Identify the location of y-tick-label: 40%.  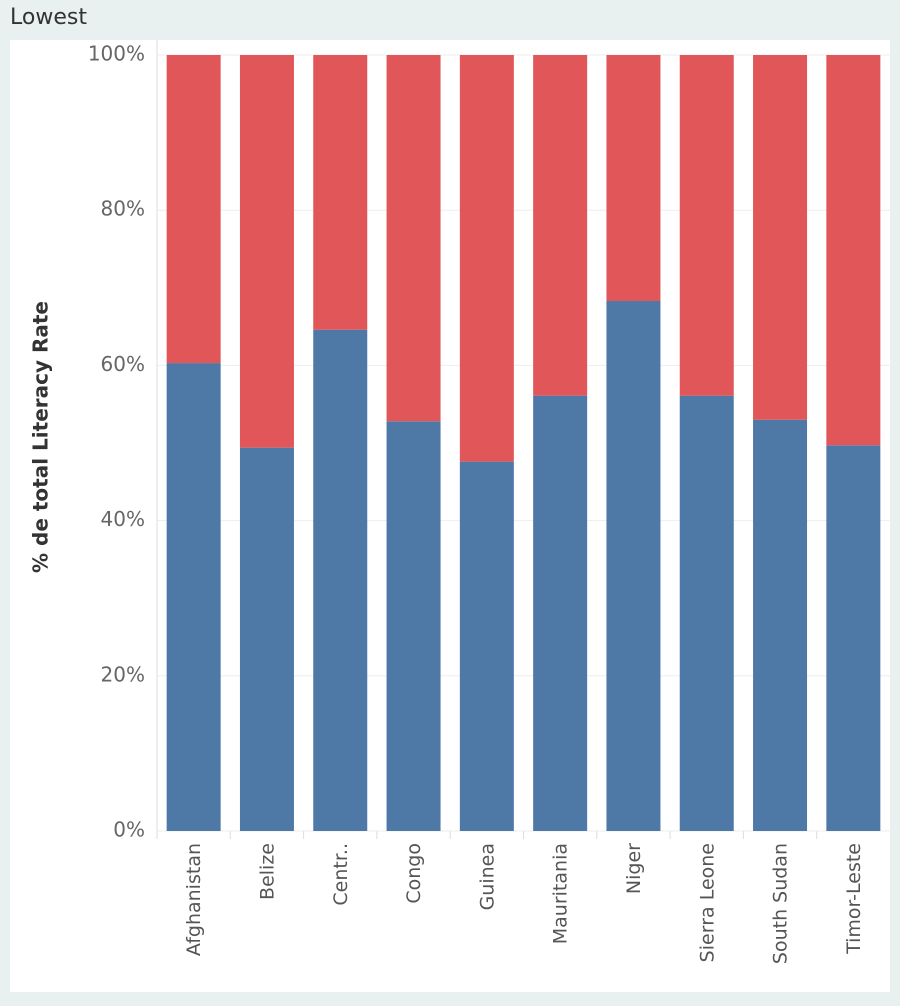
(123, 519).